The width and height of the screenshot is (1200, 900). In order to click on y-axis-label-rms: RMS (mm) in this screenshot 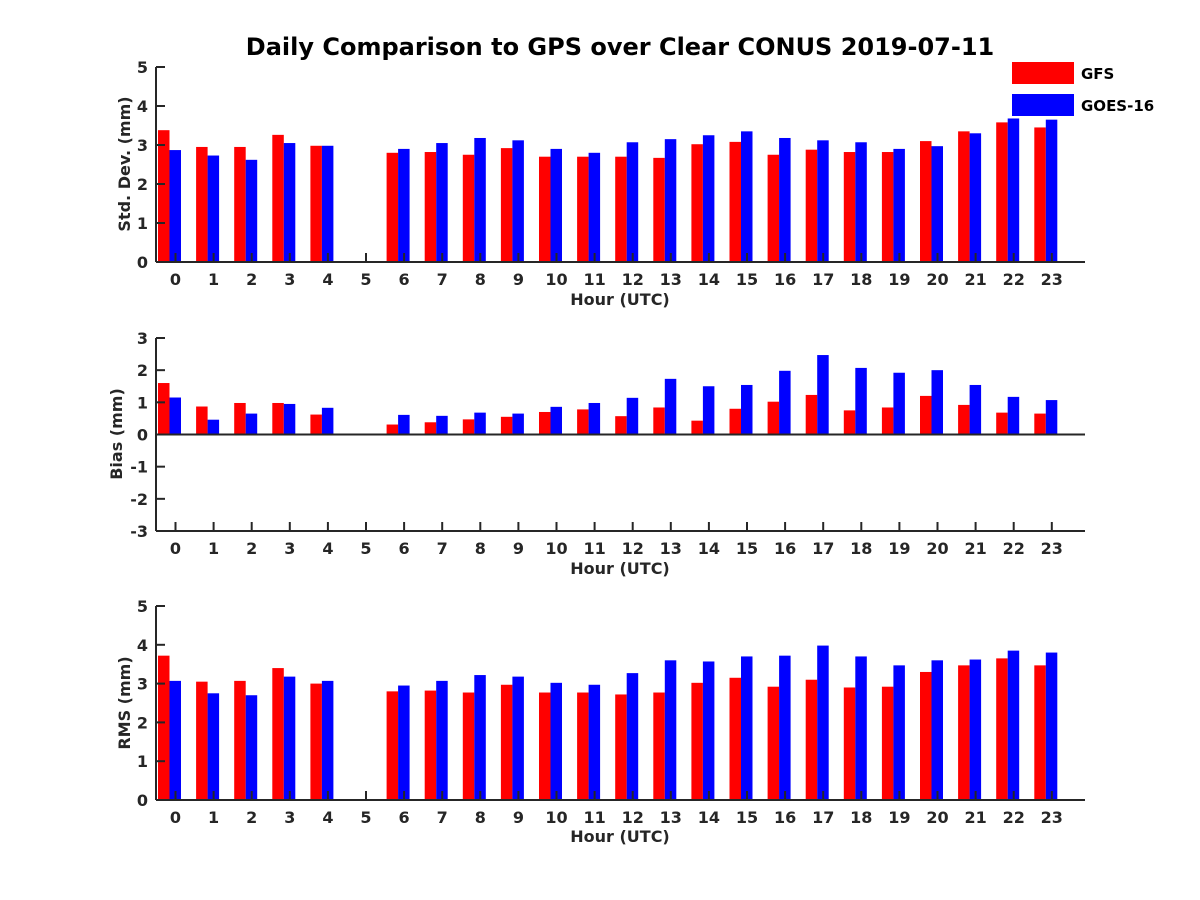, I will do `click(124, 702)`.